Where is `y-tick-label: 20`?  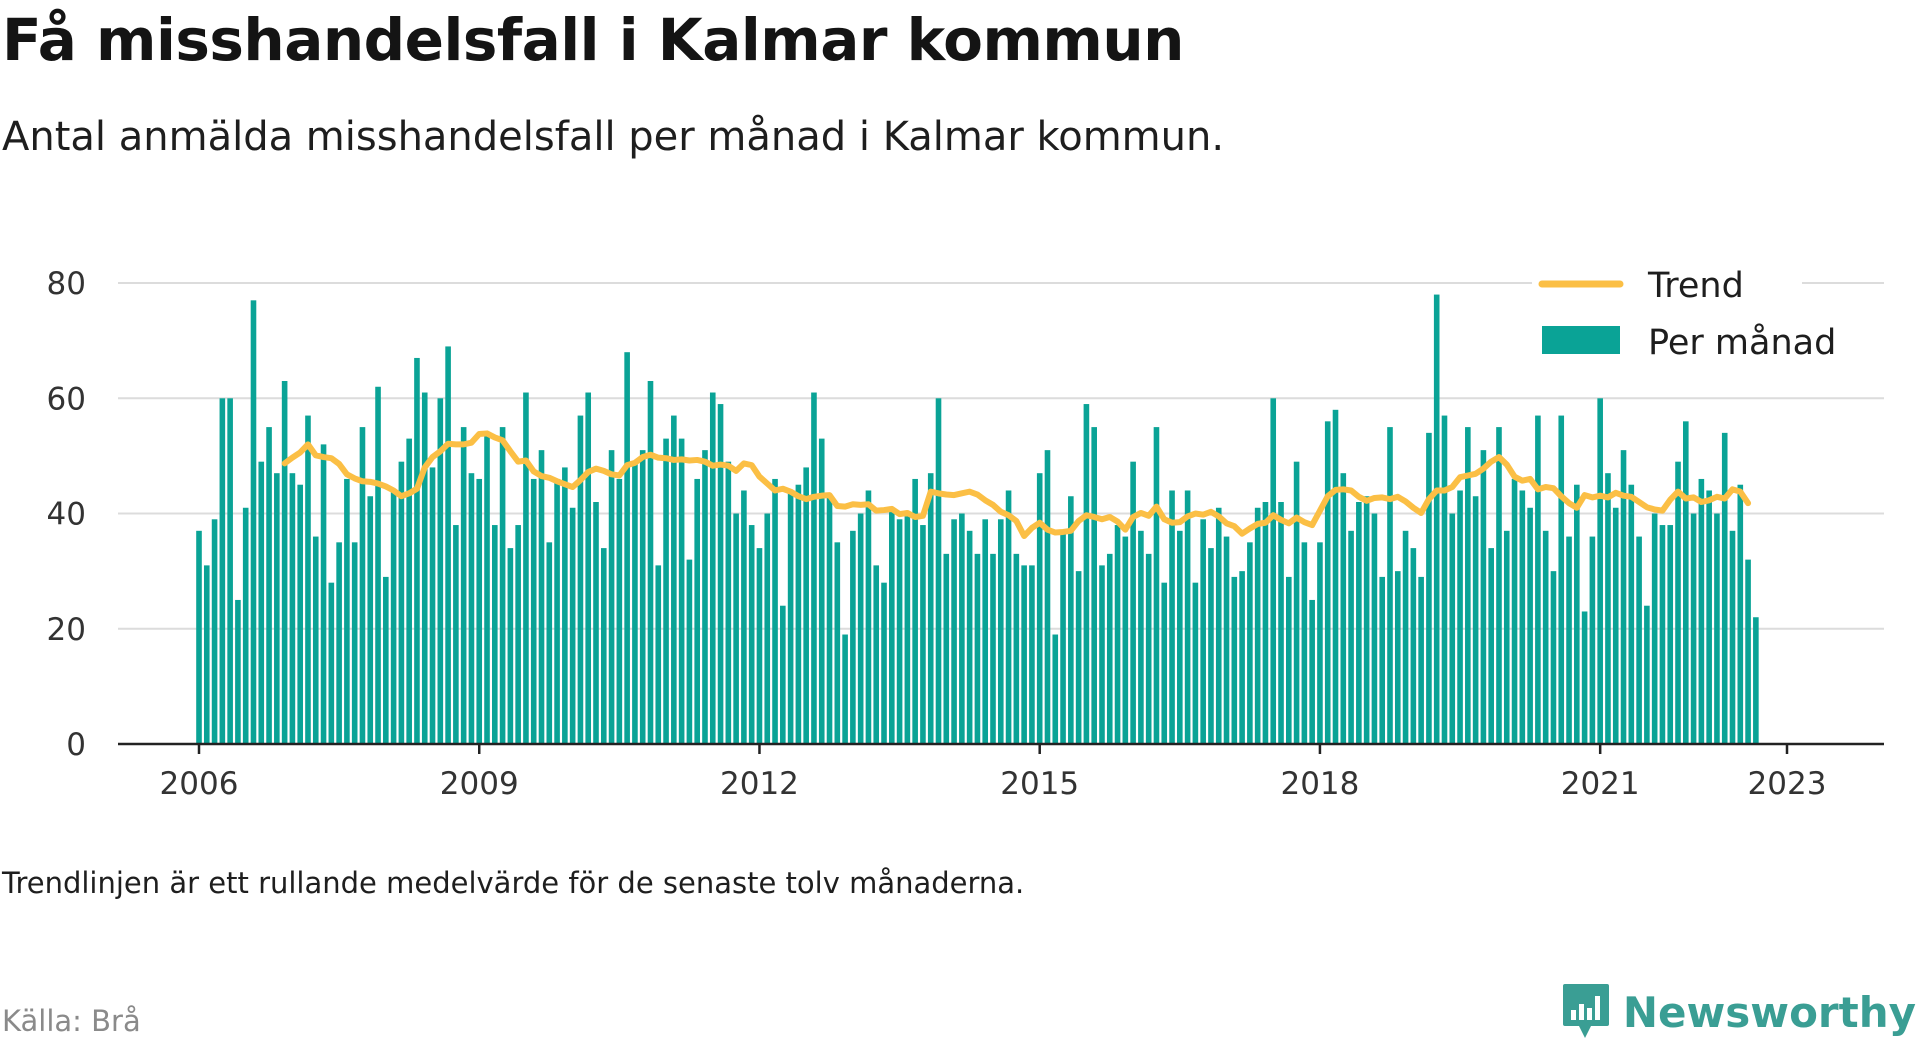
y-tick-label: 20 is located at coordinates (66, 630).